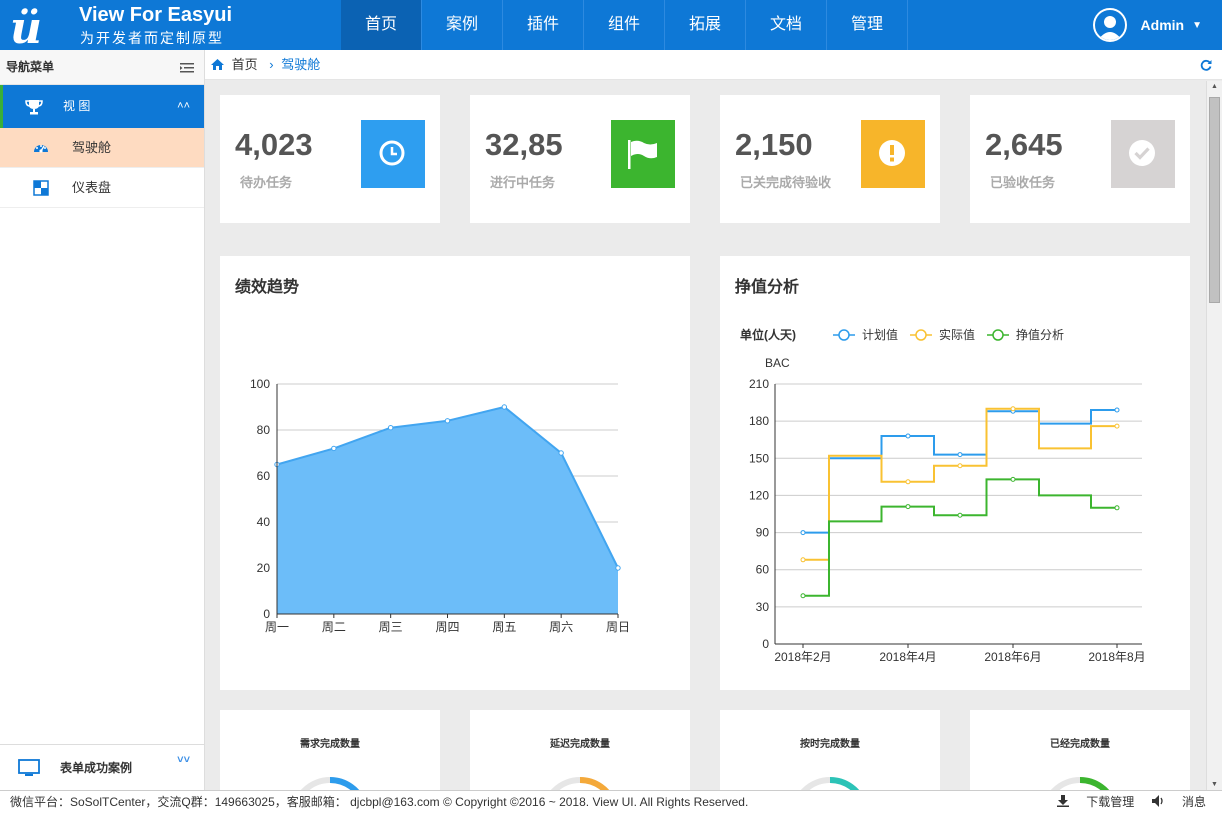 The height and width of the screenshot is (814, 1222). I want to click on x-tick-label: 周四, so click(447, 627).